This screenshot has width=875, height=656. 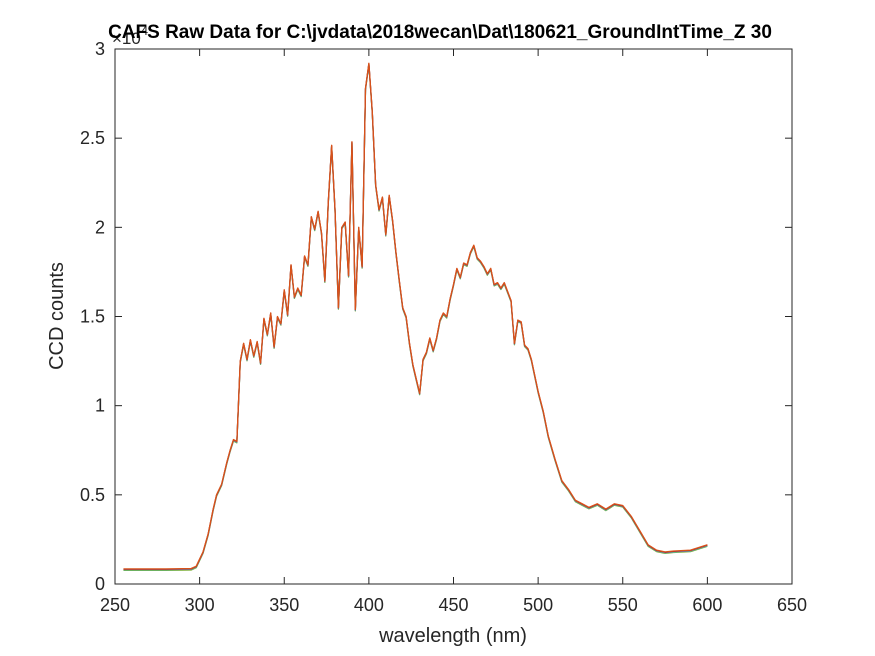 I want to click on x-tick-label: 350, so click(x=284, y=605).